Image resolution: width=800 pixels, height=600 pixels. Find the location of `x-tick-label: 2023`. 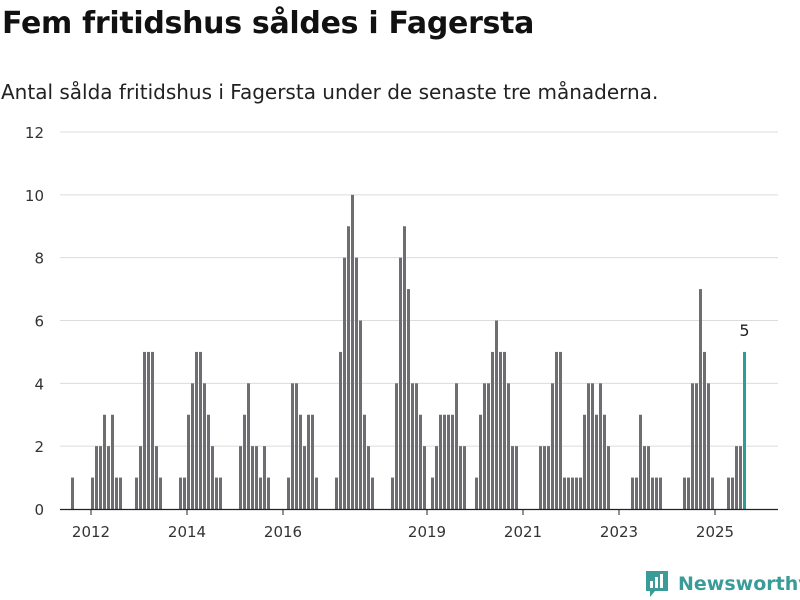

x-tick-label: 2023 is located at coordinates (619, 532).